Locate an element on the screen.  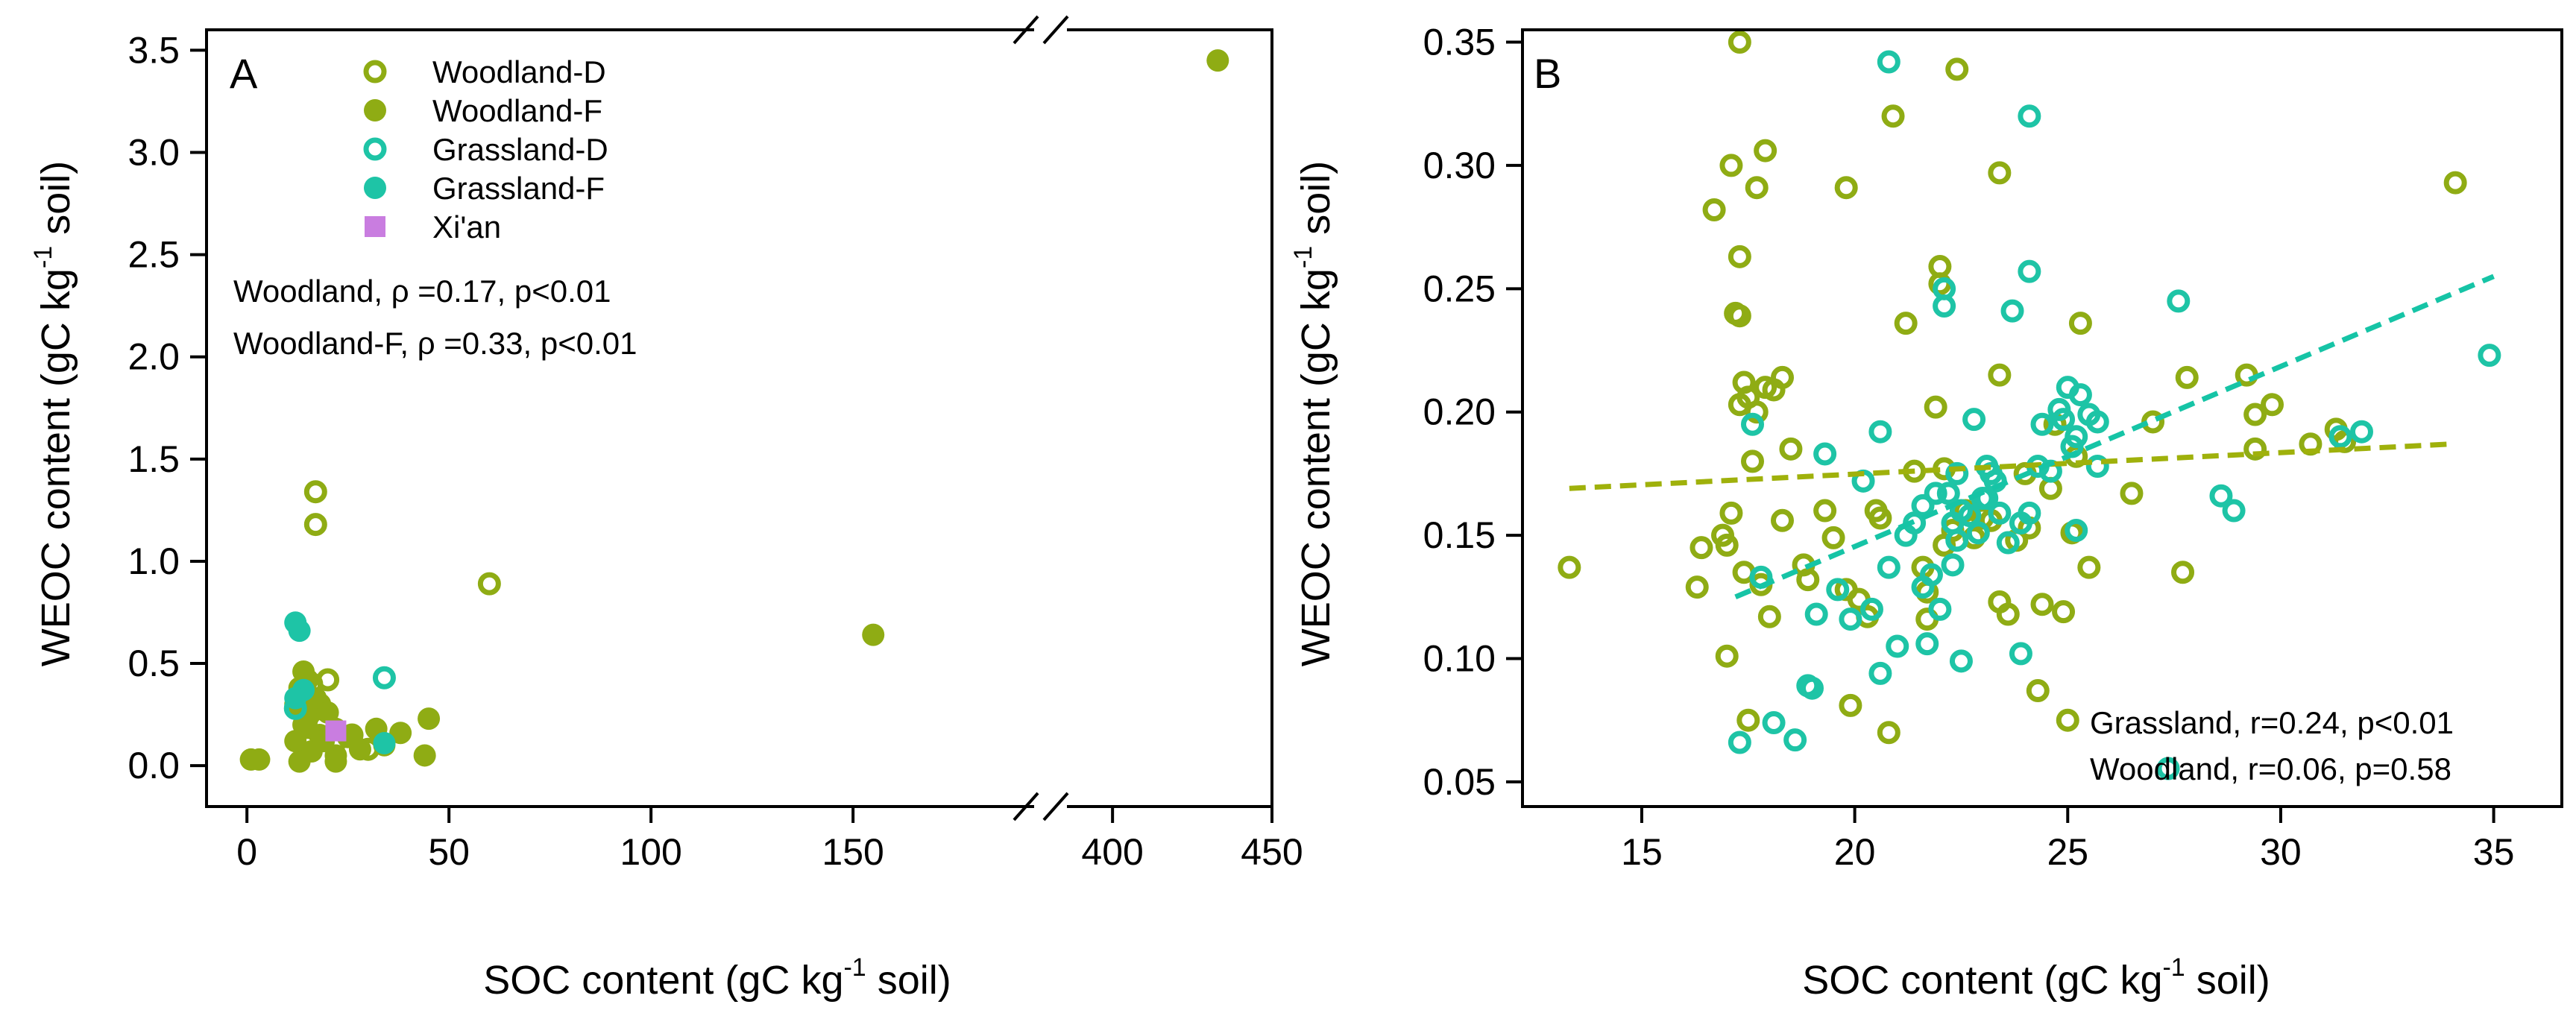
legend-label-grassland-d: Grassland-D is located at coordinates (520, 149).